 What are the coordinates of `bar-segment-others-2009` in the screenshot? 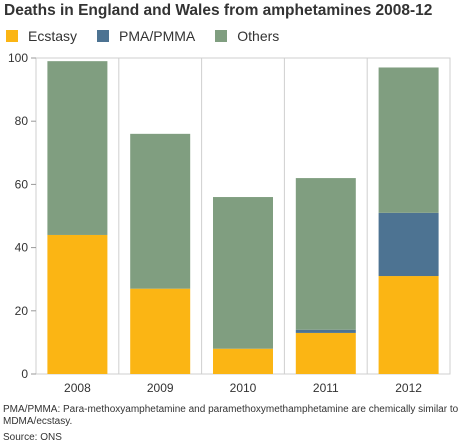 It's located at (160, 211).